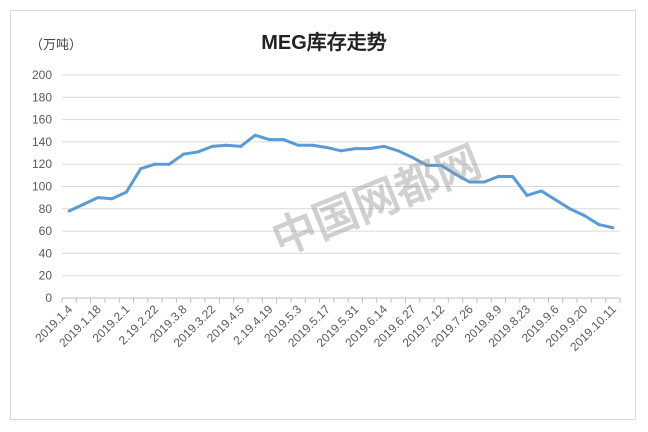  I want to click on y-tick-label: 100, so click(42, 187).